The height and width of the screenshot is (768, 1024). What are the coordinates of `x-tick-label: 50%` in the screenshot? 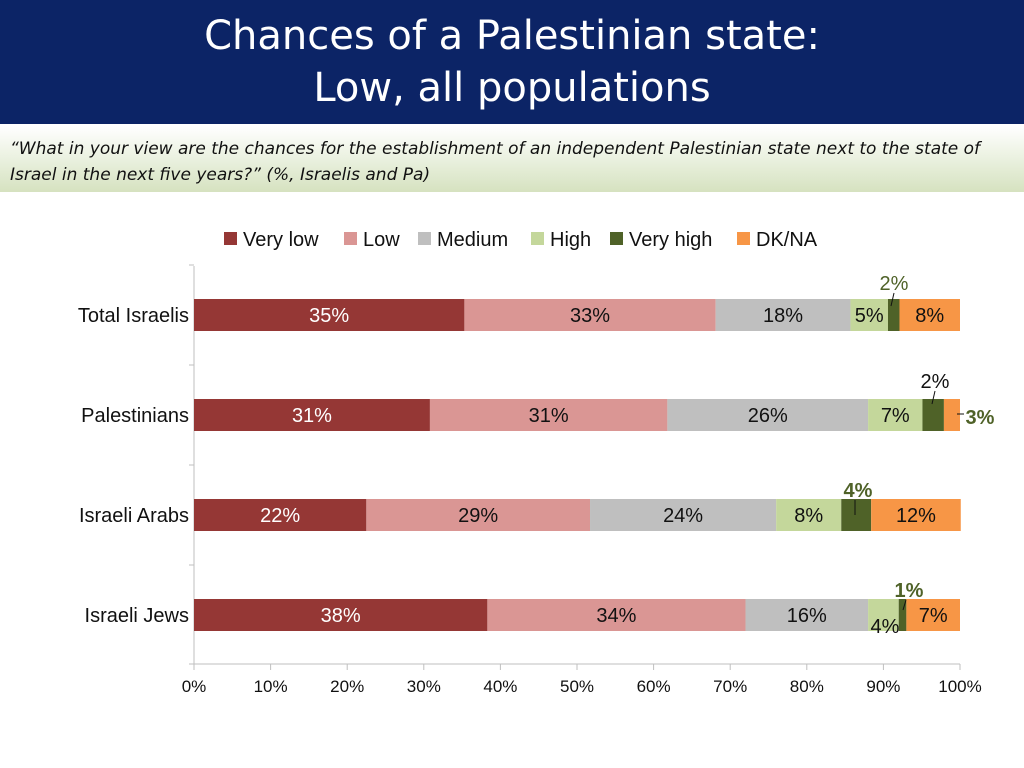 It's located at (577, 686).